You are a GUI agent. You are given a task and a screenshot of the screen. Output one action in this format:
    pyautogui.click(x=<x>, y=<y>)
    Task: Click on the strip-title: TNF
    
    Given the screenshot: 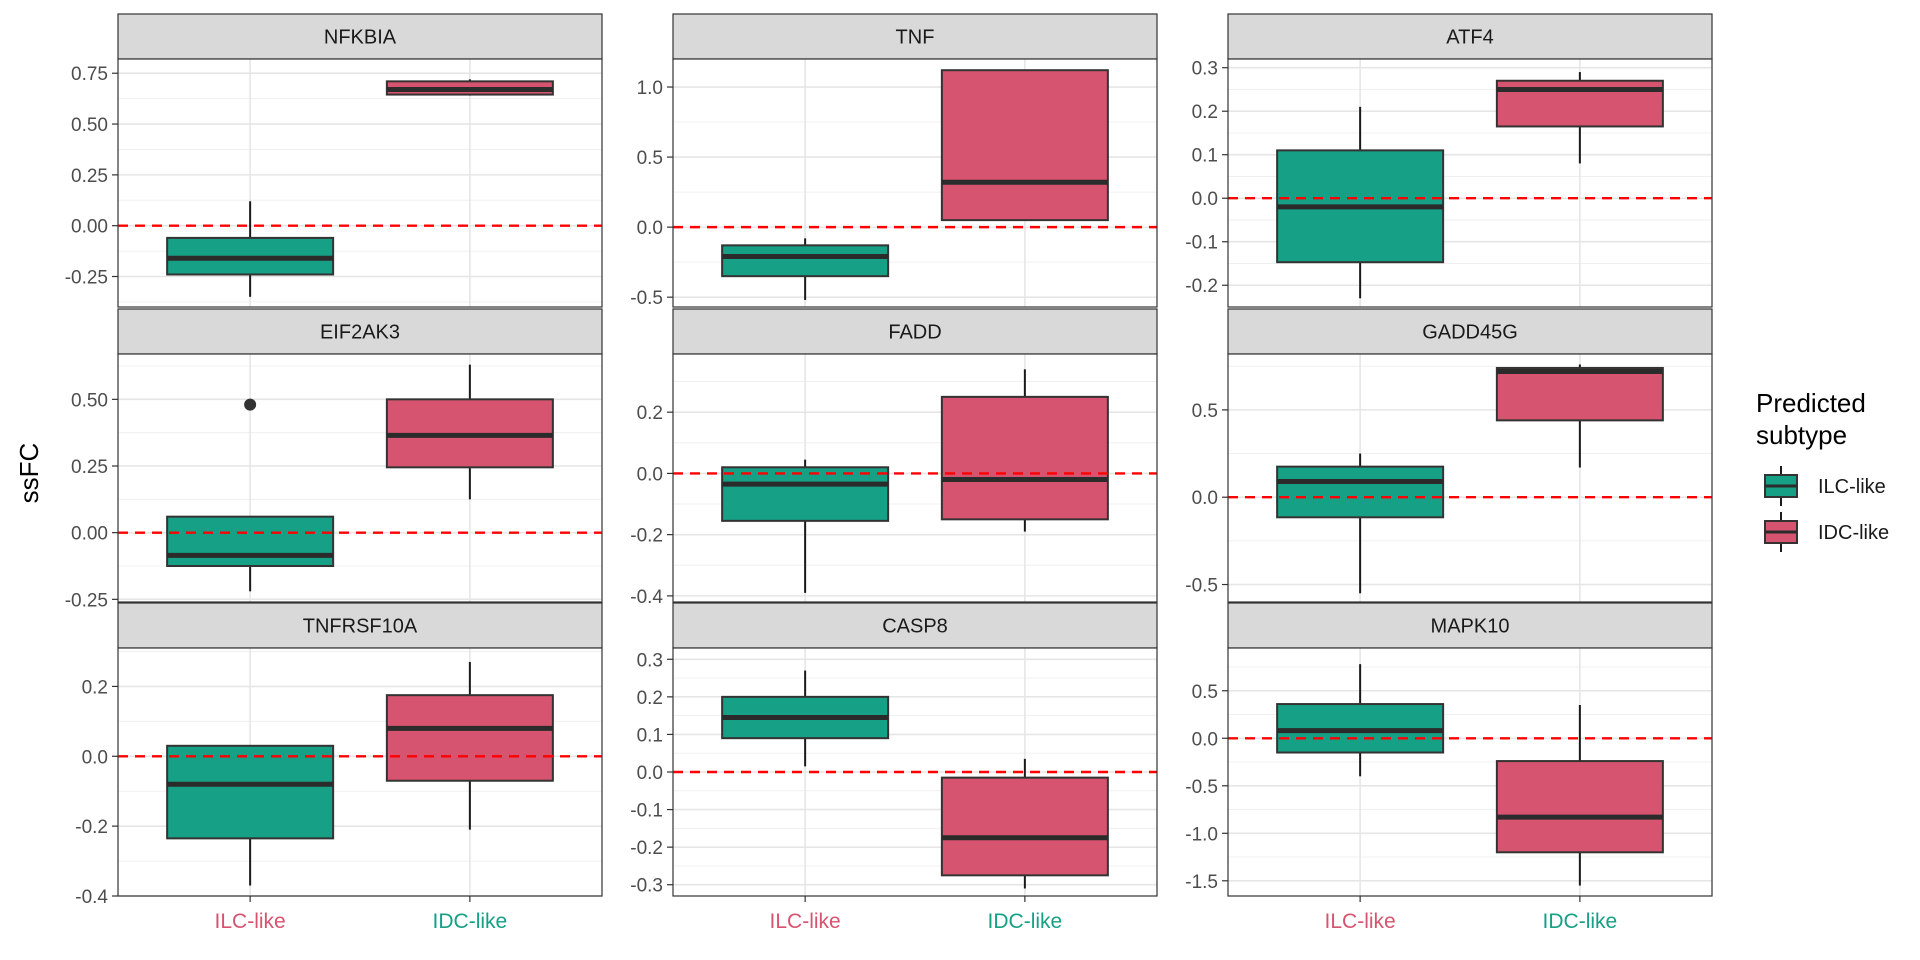 What is the action you would take?
    pyautogui.click(x=915, y=38)
    